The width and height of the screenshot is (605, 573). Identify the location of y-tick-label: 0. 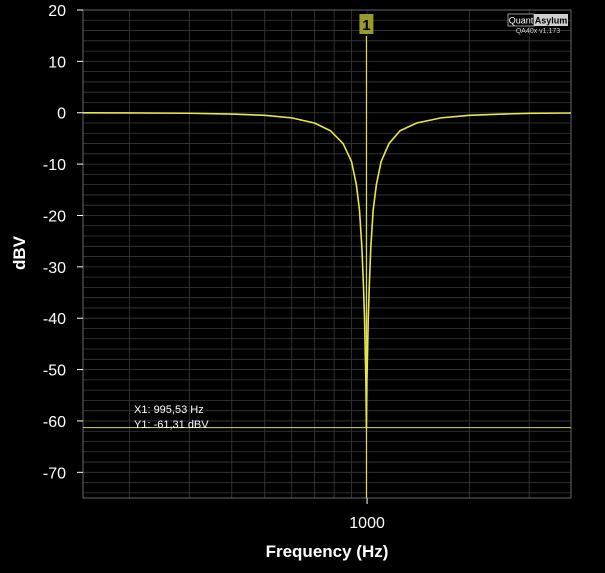
(61, 114).